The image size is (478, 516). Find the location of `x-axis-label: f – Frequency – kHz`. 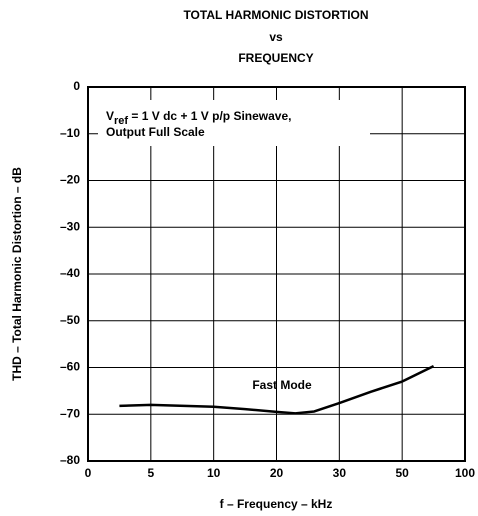

x-axis-label: f – Frequency – kHz is located at coordinates (276, 504).